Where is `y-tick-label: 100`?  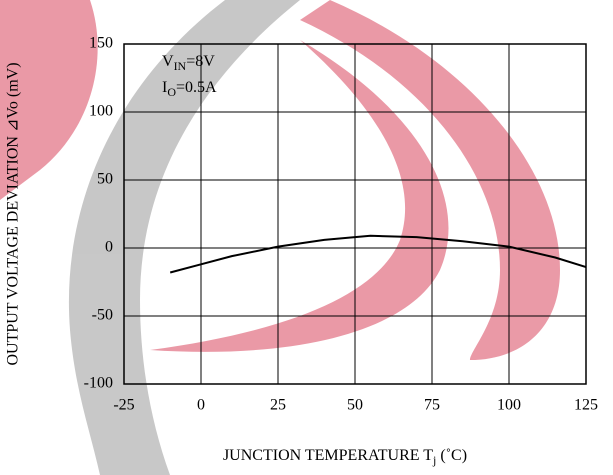 y-tick-label: 100 is located at coordinates (101, 111).